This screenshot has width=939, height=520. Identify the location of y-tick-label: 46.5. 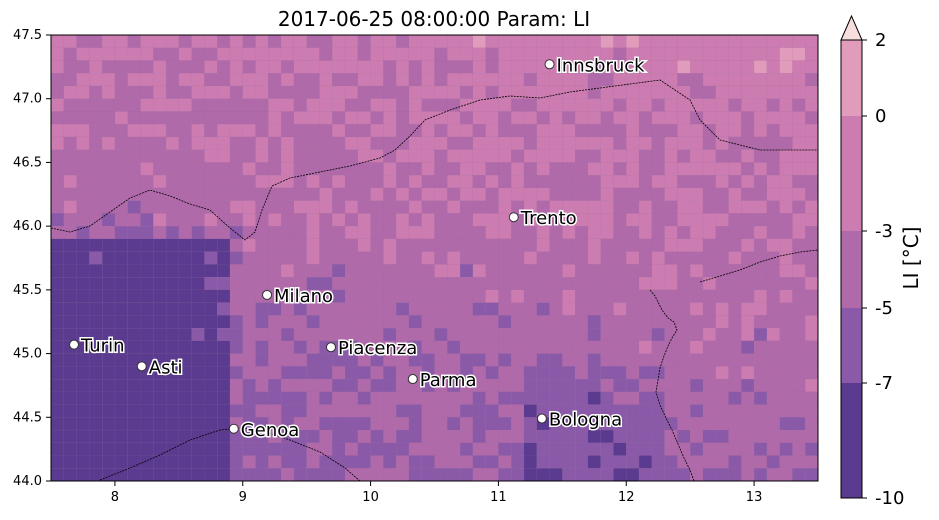
(27, 162).